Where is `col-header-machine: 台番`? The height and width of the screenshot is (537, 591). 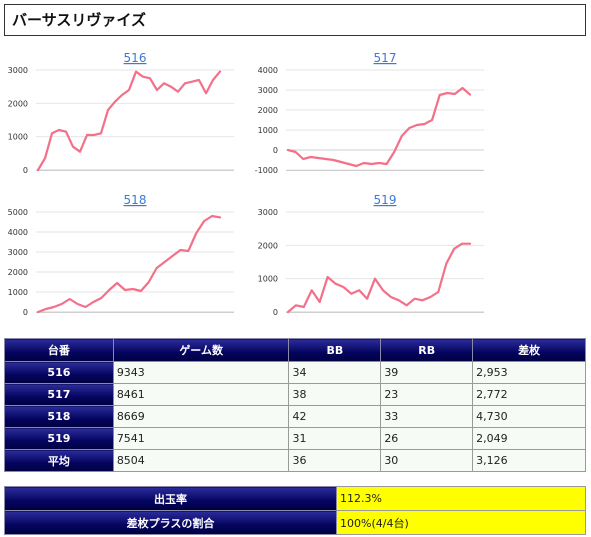
col-header-machine: 台番 is located at coordinates (59, 350).